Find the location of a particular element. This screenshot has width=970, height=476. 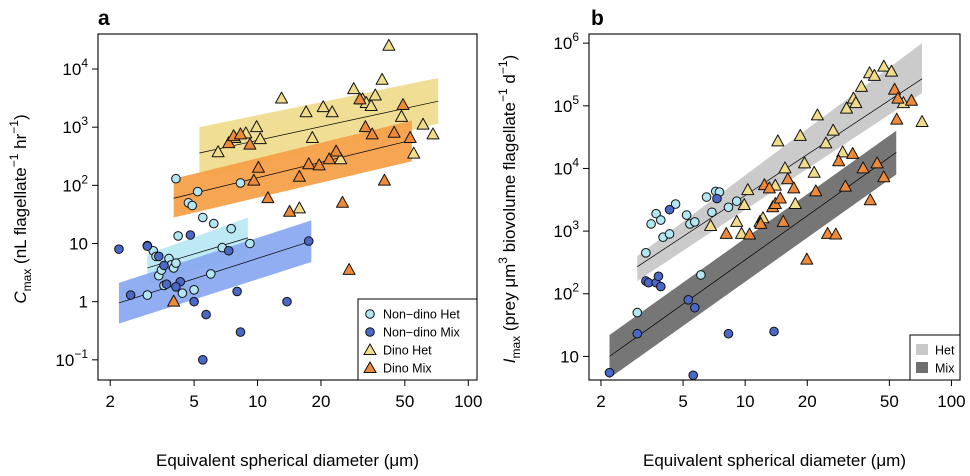

y-tick-label: 10⁵ is located at coordinates (566, 104).